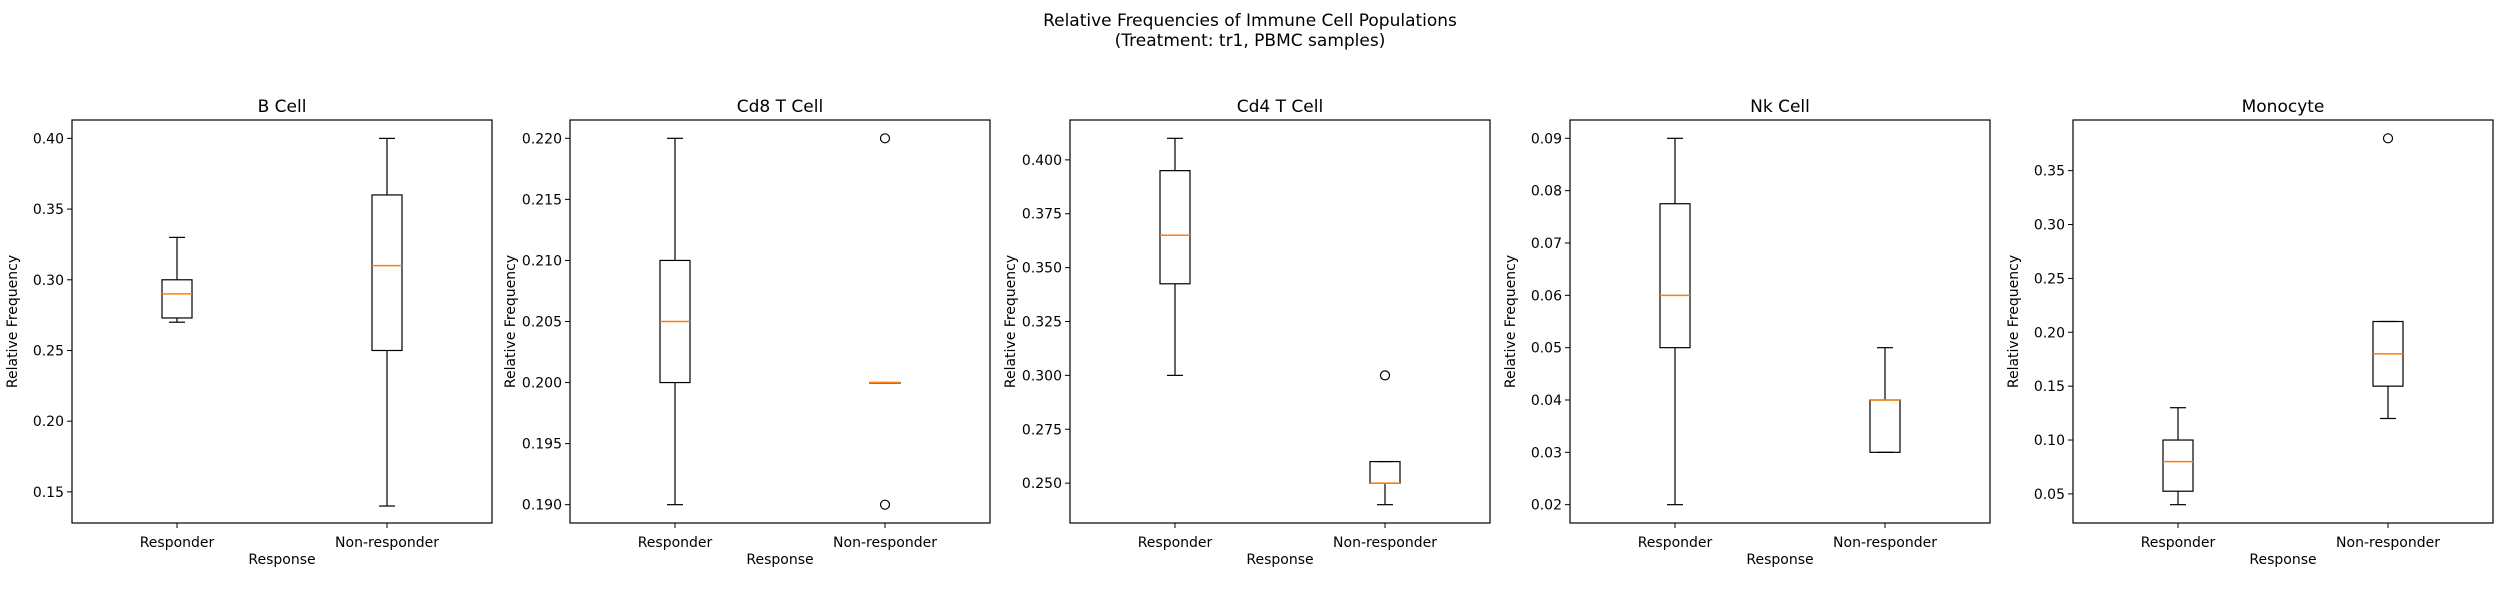  What do you see at coordinates (1280, 107) in the screenshot?
I see `panel-title: Cd4 T Cell` at bounding box center [1280, 107].